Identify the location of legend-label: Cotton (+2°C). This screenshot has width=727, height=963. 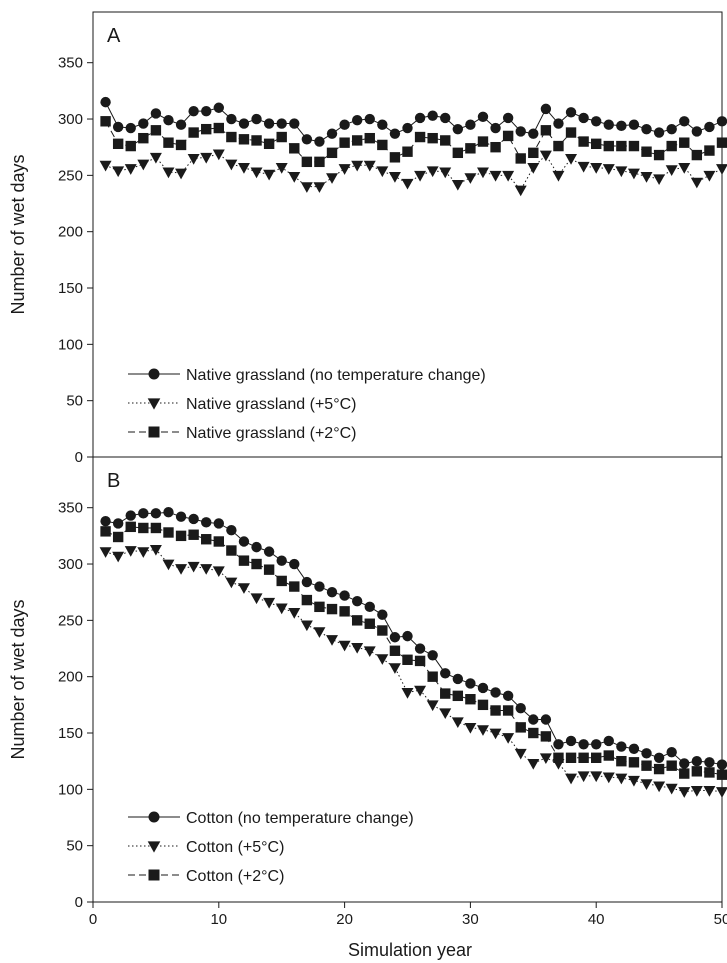
(235, 876).